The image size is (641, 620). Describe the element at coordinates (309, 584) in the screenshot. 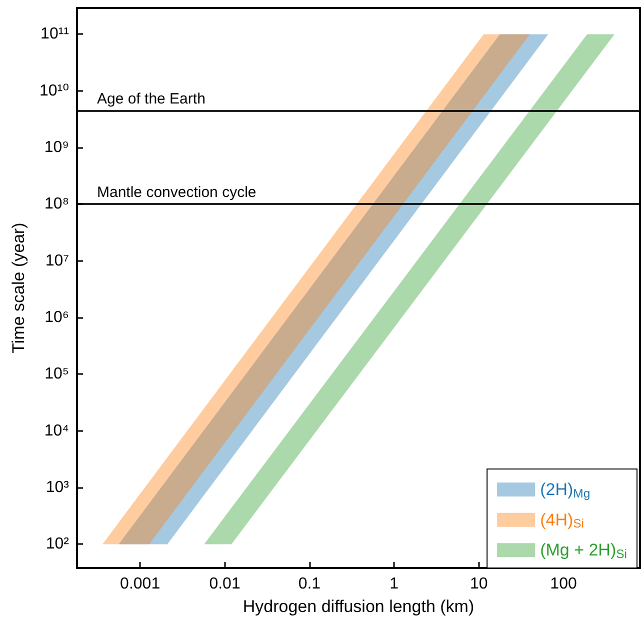

I see `x-tick-label: 0.1` at that location.